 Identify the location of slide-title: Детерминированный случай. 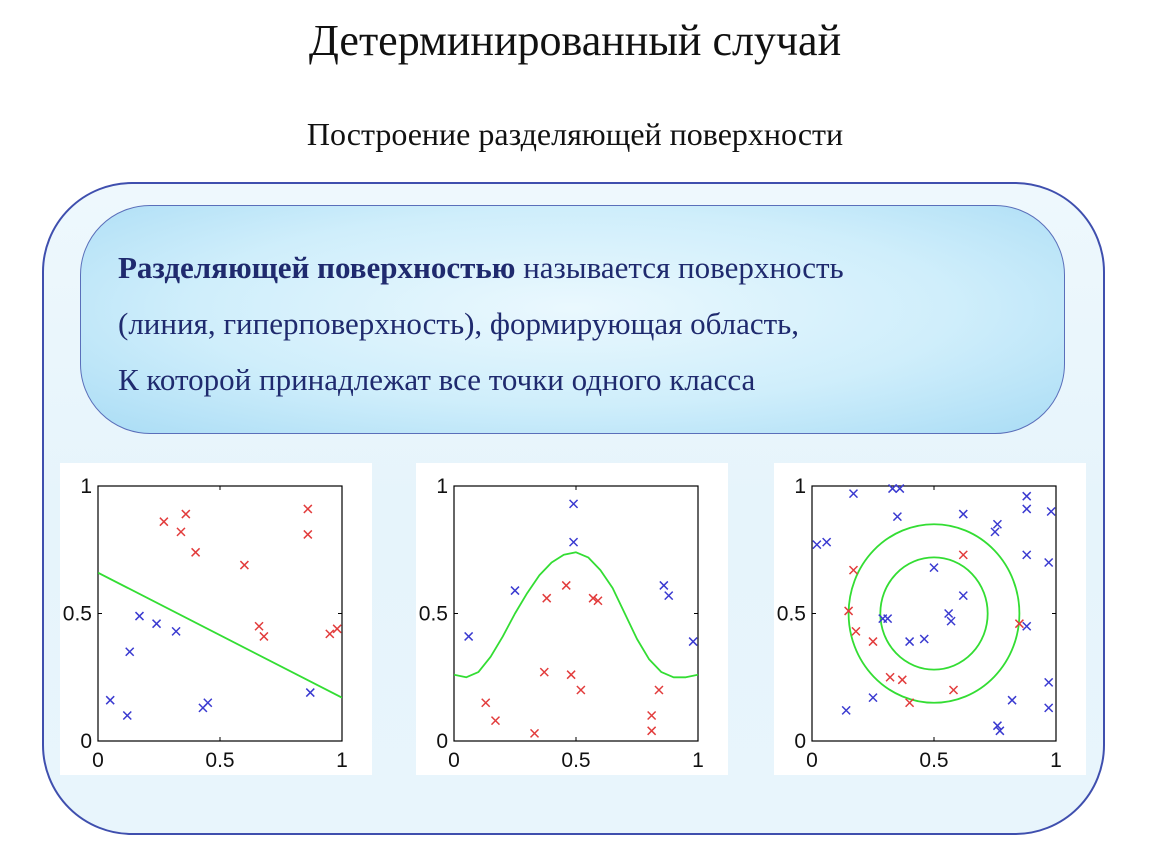
(575, 40).